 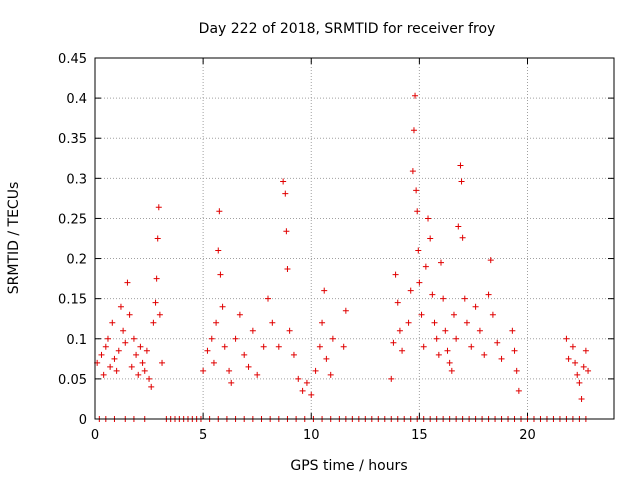 What do you see at coordinates (311, 435) in the screenshot?
I see `x-tick-label: 10` at bounding box center [311, 435].